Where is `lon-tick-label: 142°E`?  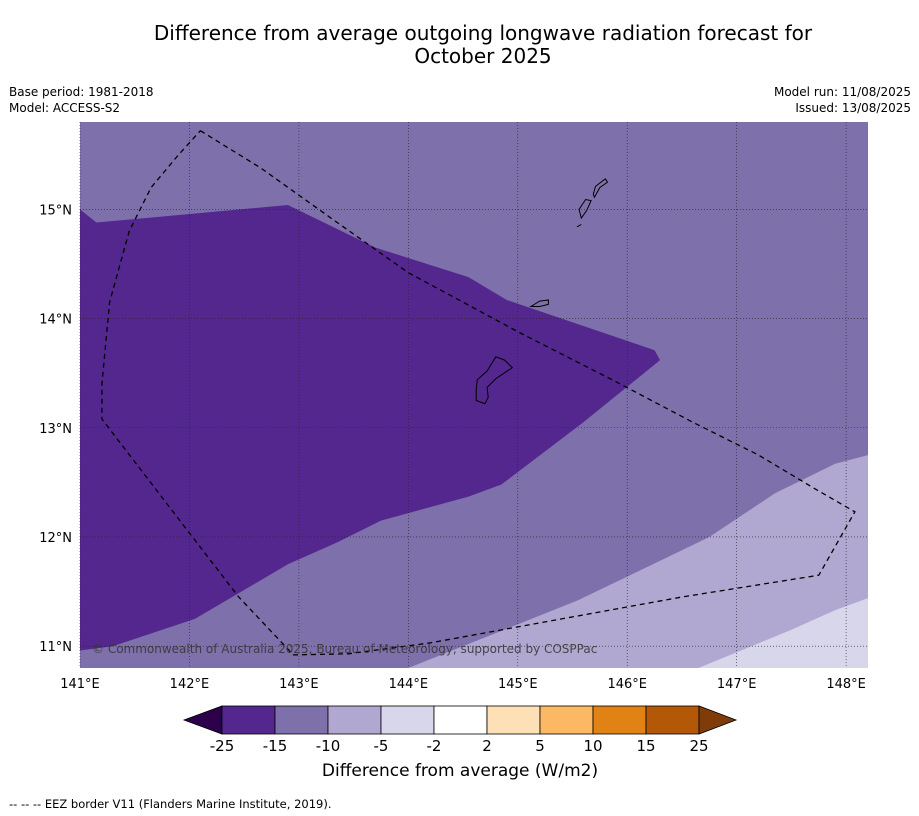
lon-tick-label: 142°E is located at coordinates (190, 684).